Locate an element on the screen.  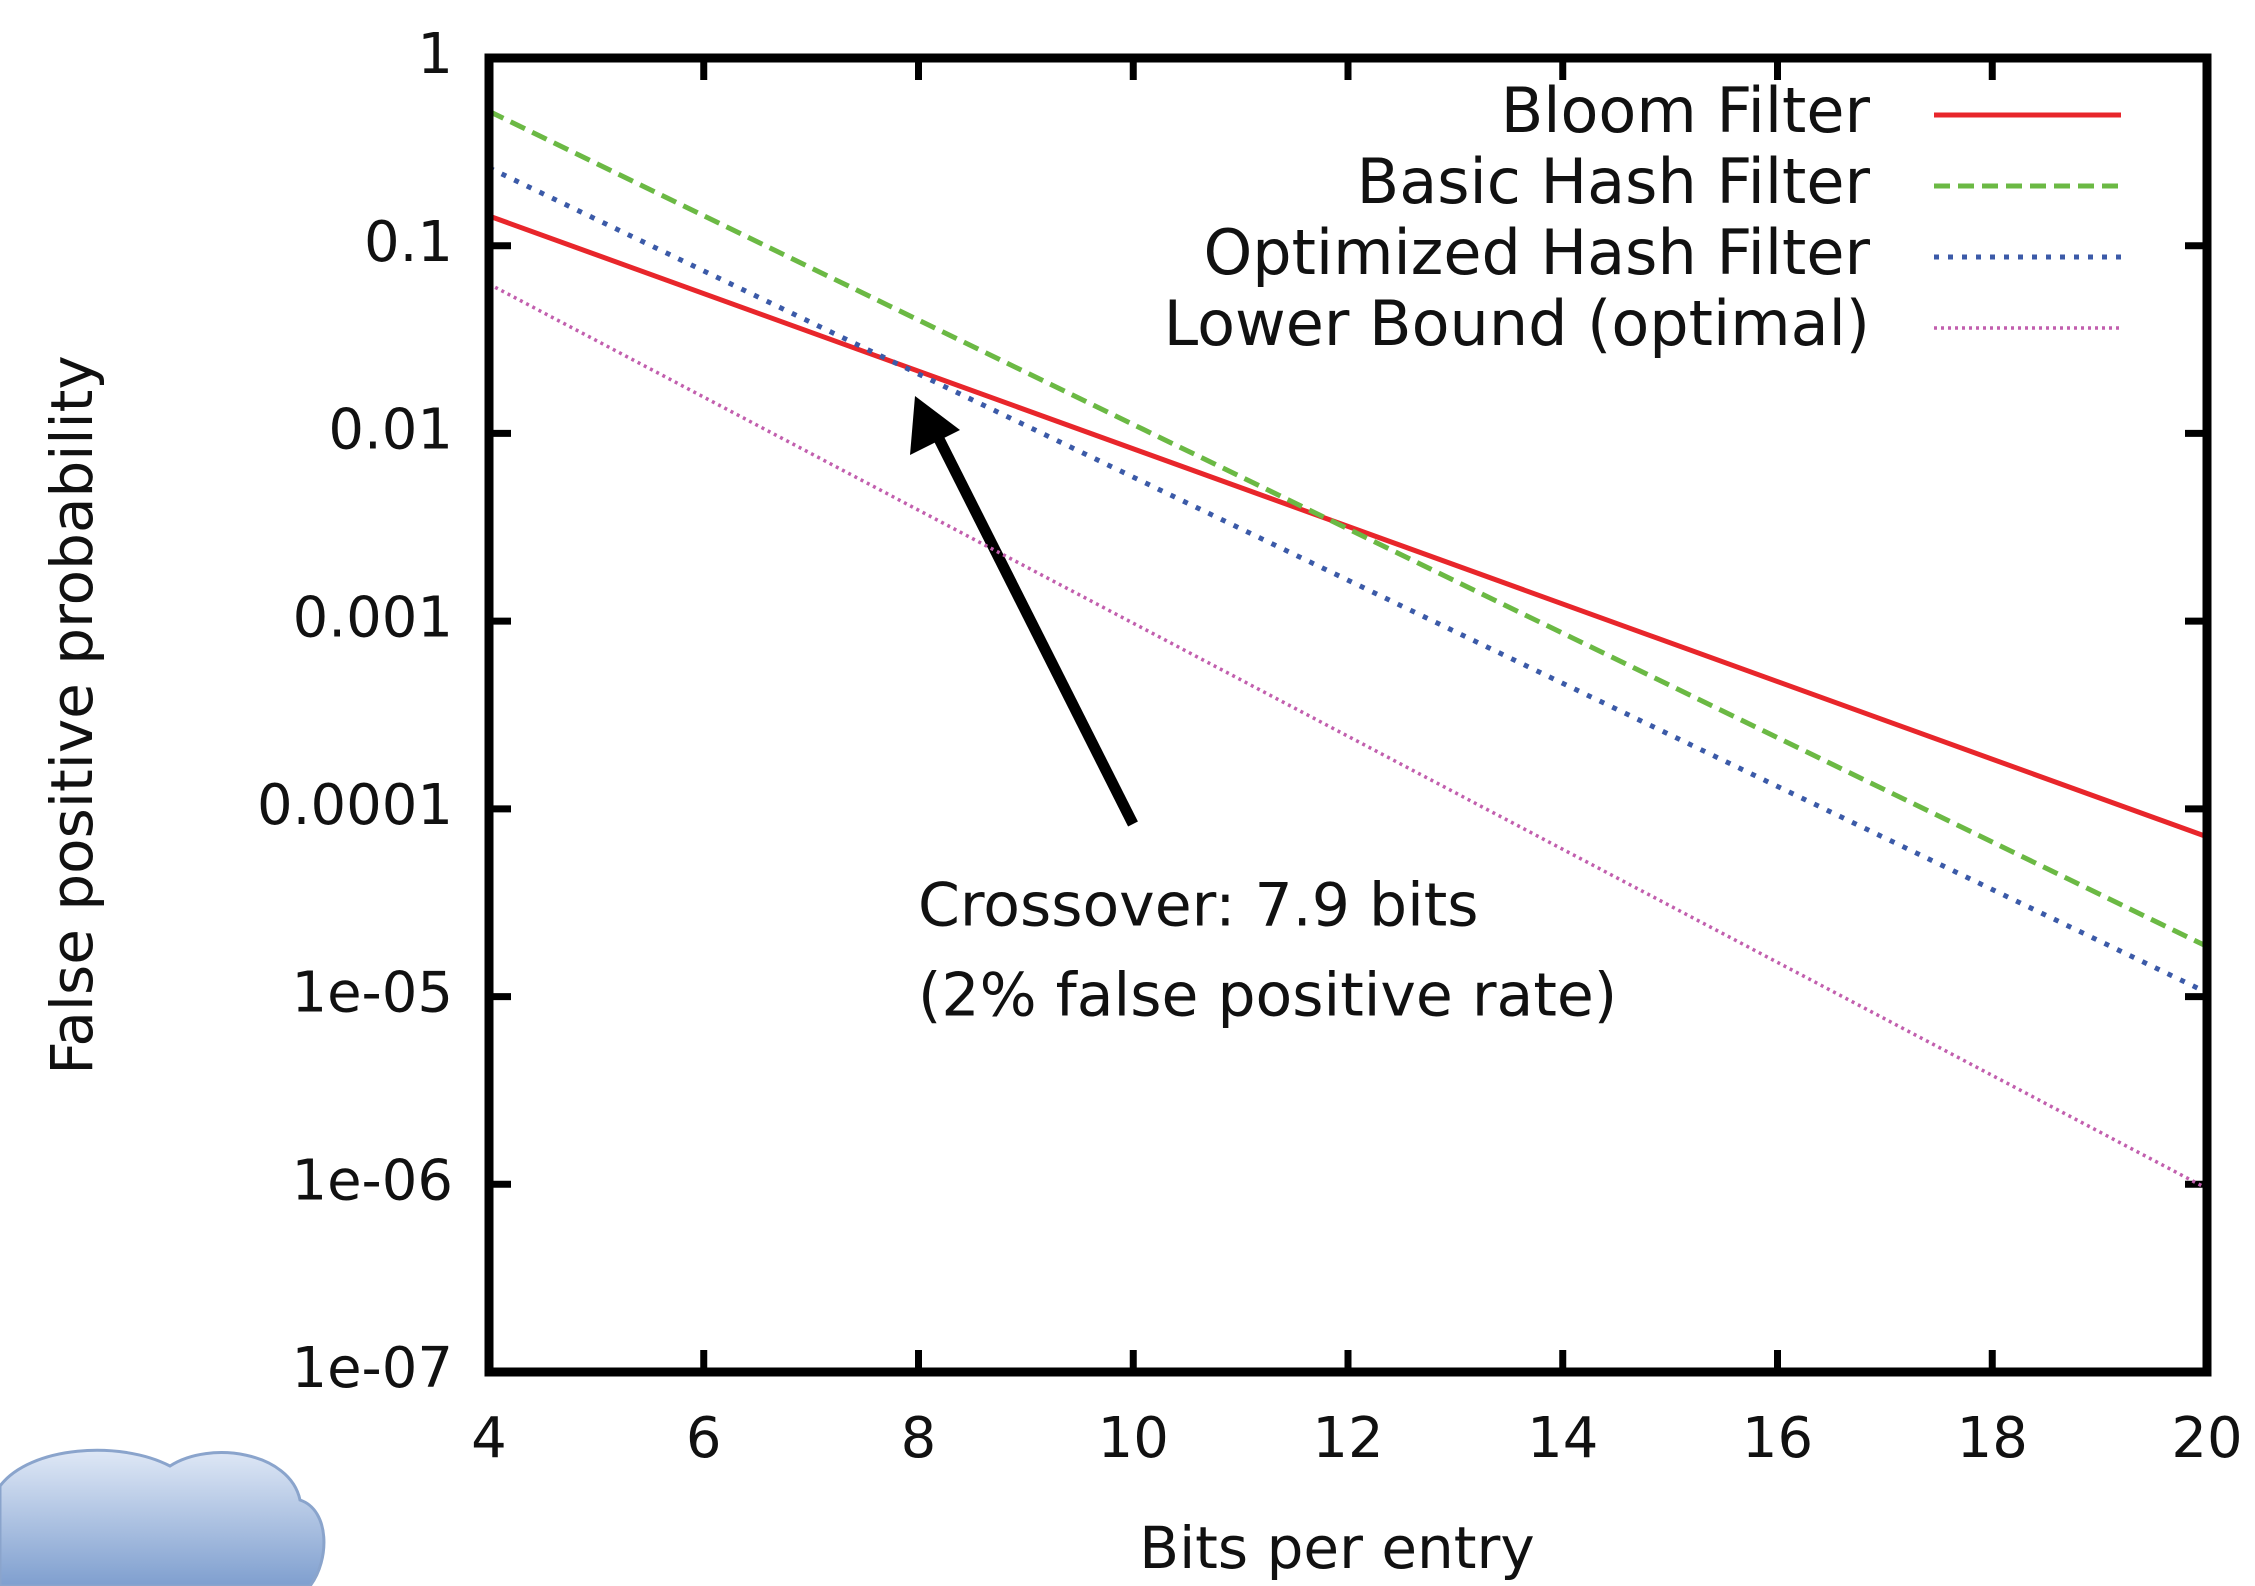
legend-label: Bloom Filter is located at coordinates (1686, 110).